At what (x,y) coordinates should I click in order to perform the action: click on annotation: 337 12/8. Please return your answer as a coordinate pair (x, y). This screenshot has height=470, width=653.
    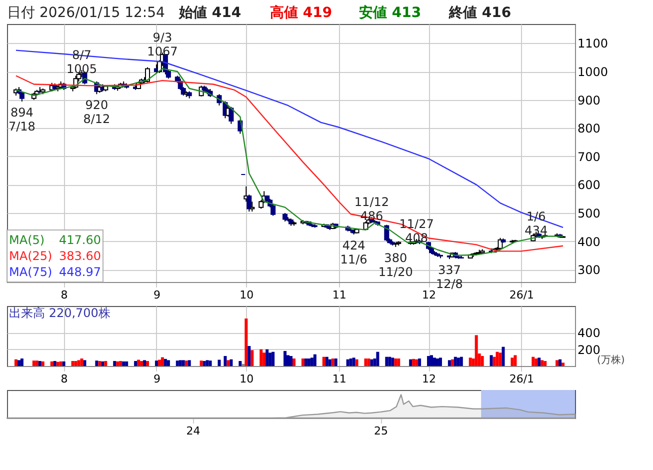
    Looking at the image, I should click on (449, 277).